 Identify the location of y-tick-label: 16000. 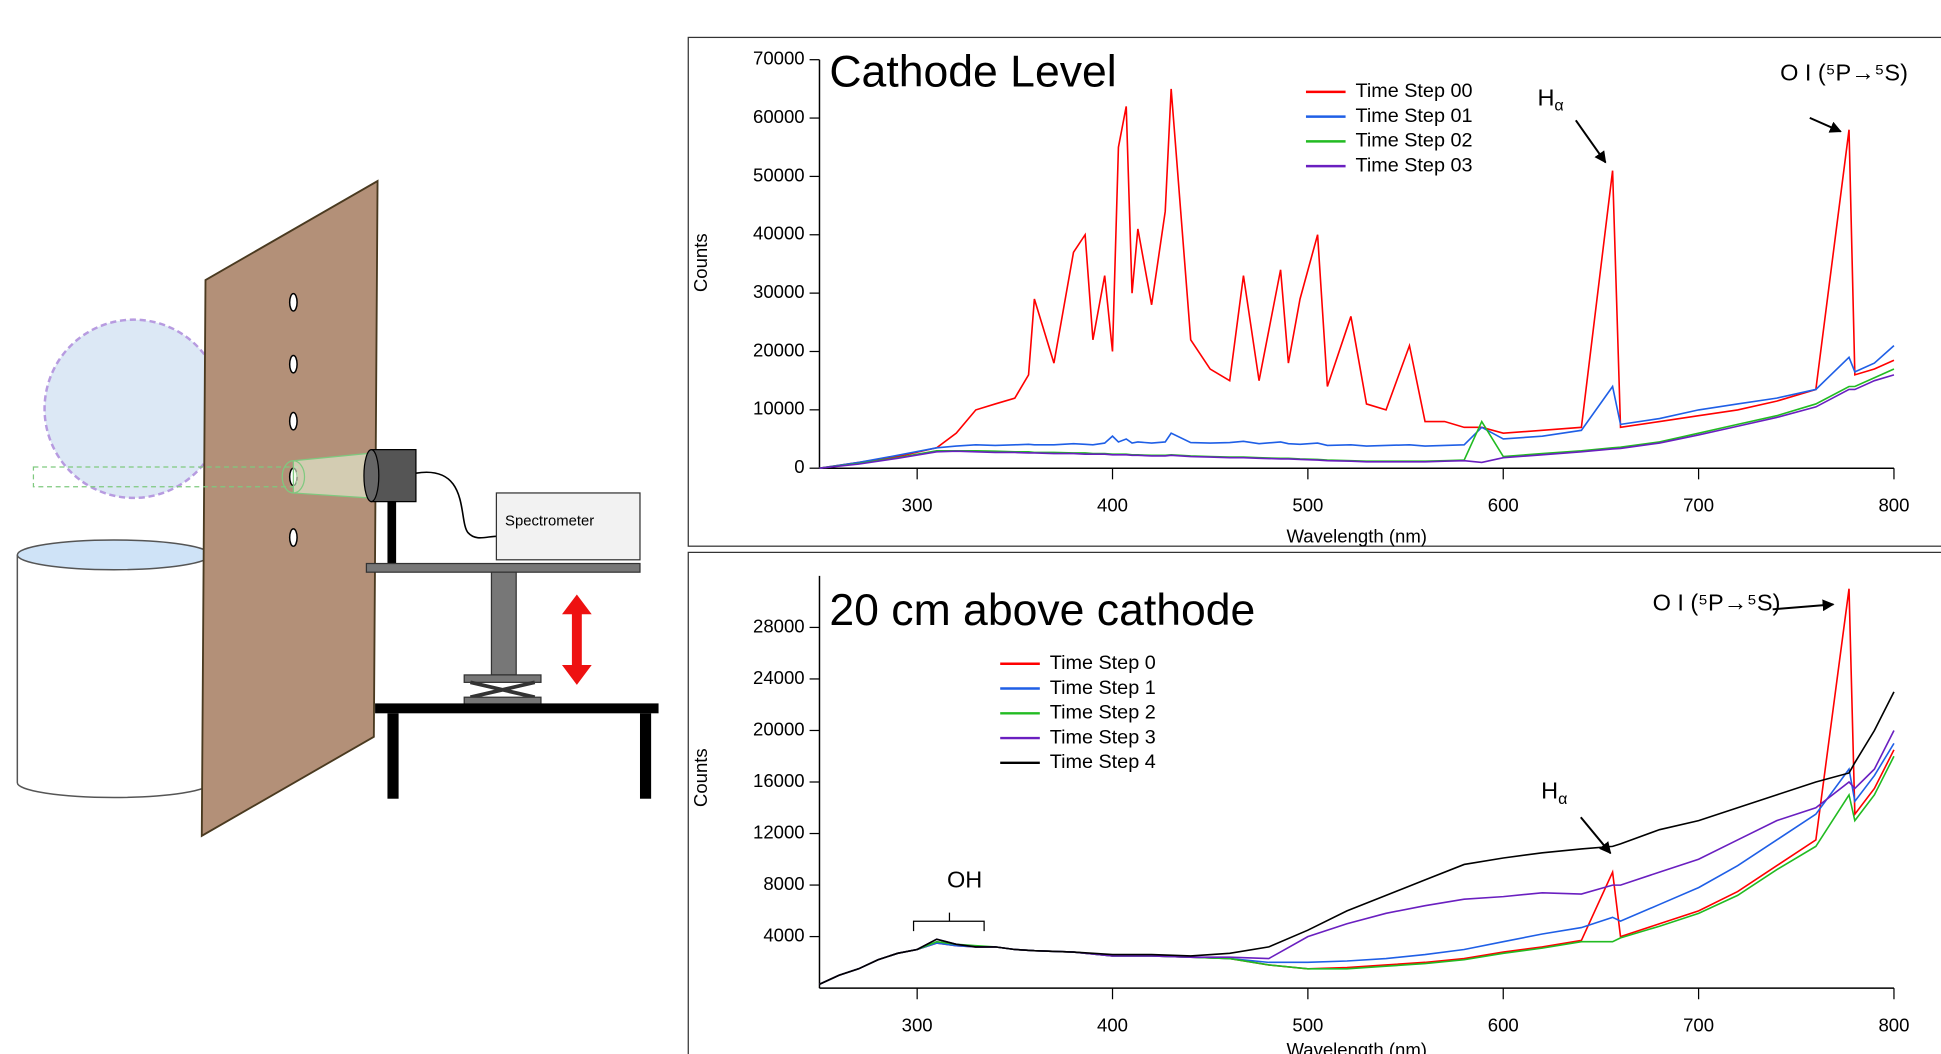
(779, 780).